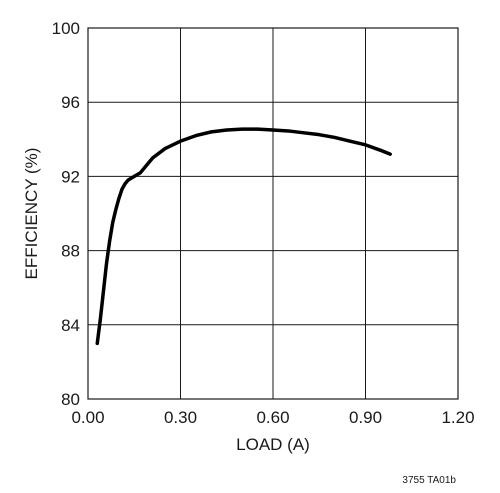 This screenshot has height=493, width=500. I want to click on y-tick-label: 84, so click(70, 325).